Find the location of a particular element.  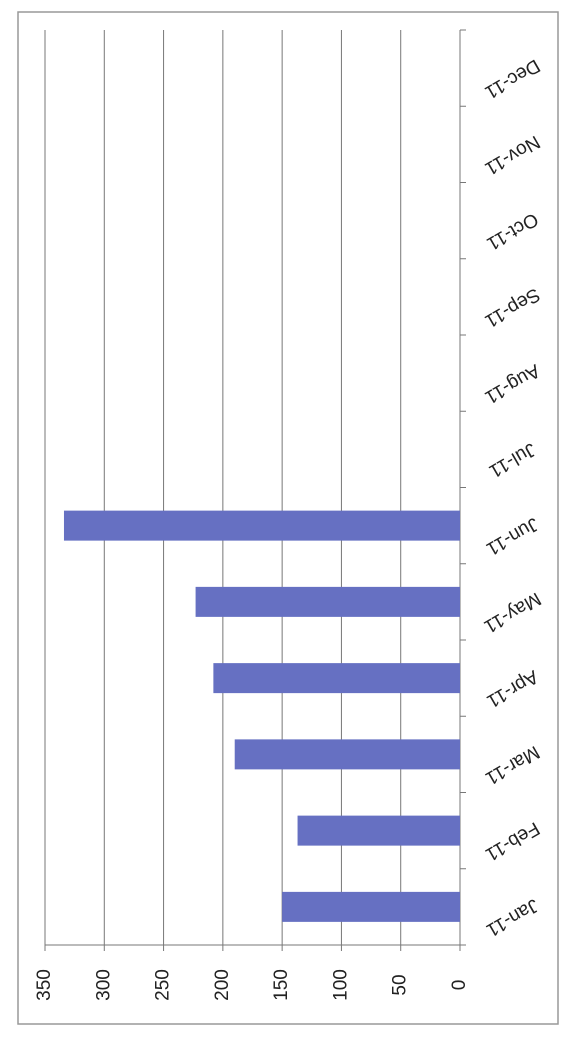

x-tick-label: 250 is located at coordinates (163, 985).